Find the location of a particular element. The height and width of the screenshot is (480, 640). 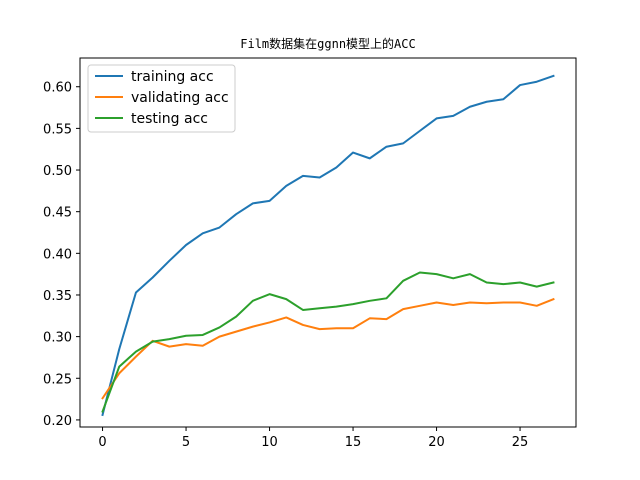

y-tick-label: 0.25 is located at coordinates (57, 379).